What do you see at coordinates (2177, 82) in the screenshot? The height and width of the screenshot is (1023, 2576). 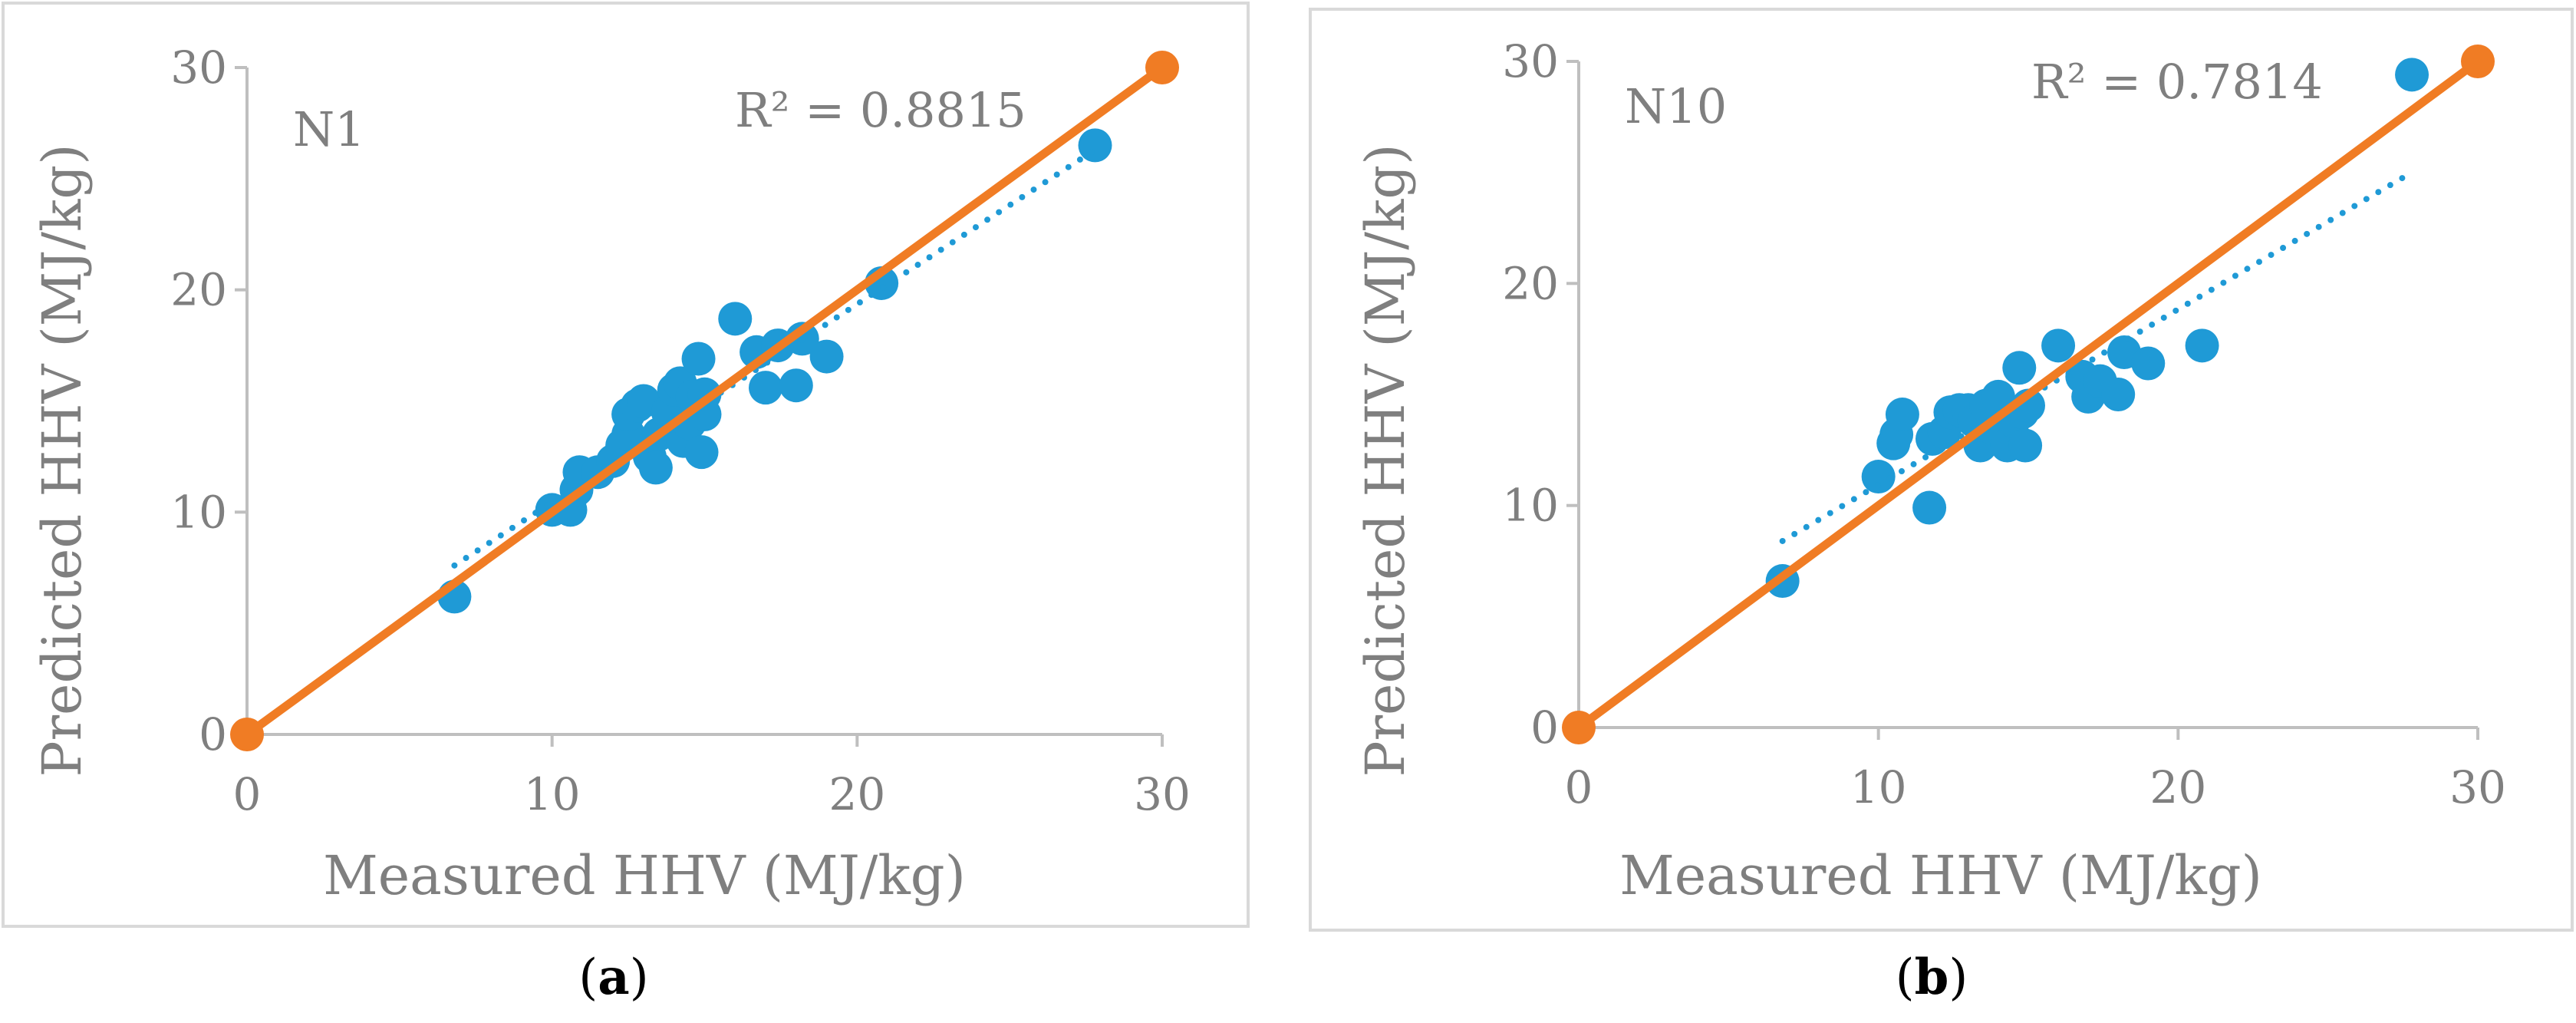 I see `r-squared-label: R² = 0.7814` at bounding box center [2177, 82].